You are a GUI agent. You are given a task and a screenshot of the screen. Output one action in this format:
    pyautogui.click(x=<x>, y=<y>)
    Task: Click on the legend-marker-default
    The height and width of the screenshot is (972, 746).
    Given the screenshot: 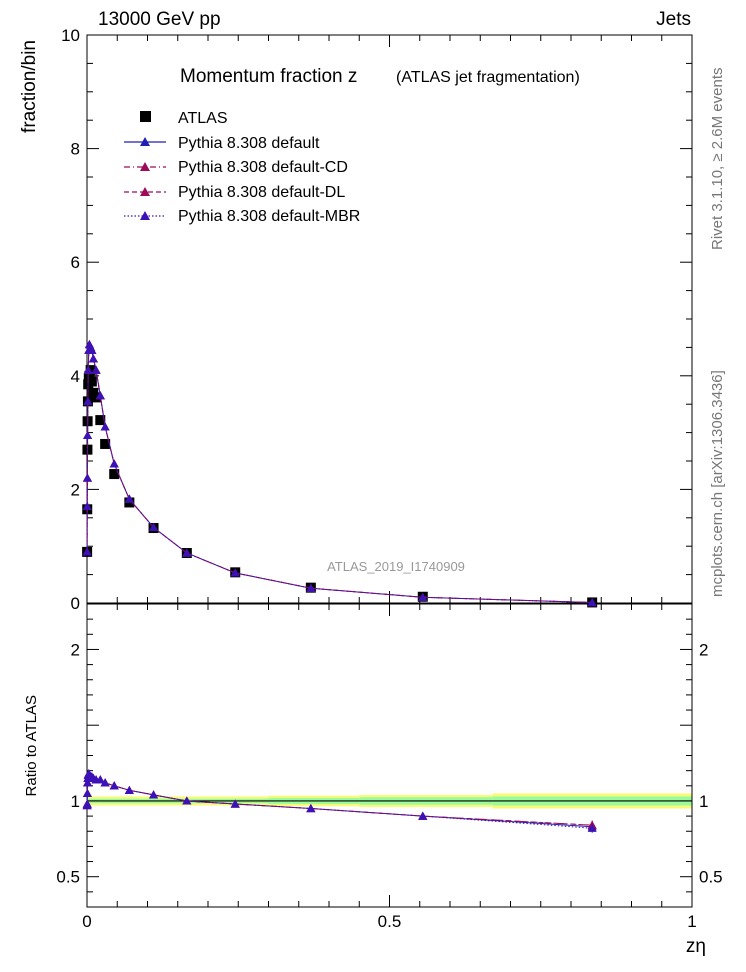 What is the action you would take?
    pyautogui.click(x=145, y=141)
    